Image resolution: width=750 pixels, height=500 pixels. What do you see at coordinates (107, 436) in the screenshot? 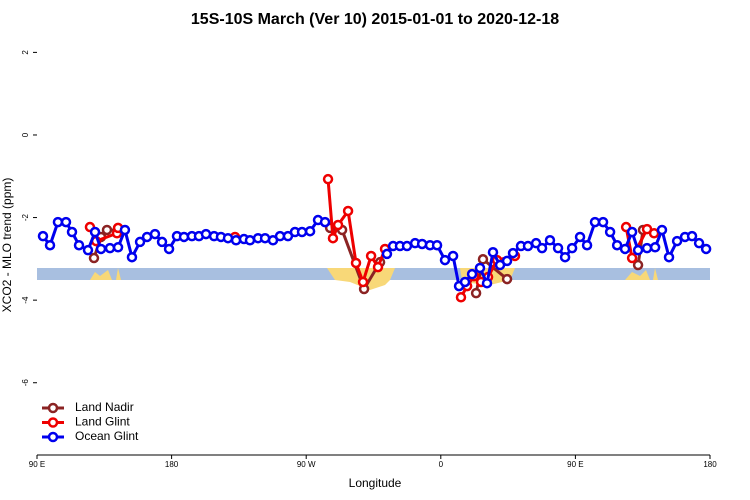
I see `legend-label: Ocean Glint` at bounding box center [107, 436].